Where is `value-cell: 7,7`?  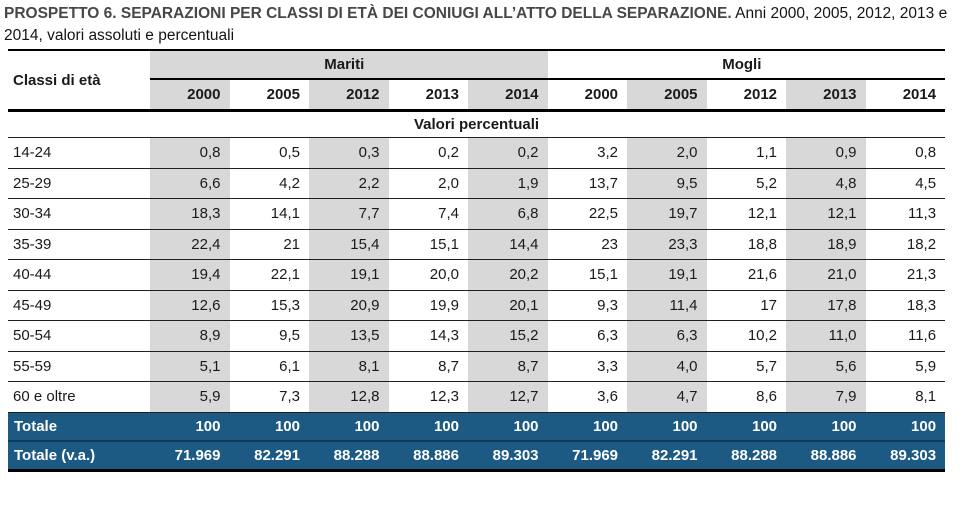 value-cell: 7,7 is located at coordinates (349, 214).